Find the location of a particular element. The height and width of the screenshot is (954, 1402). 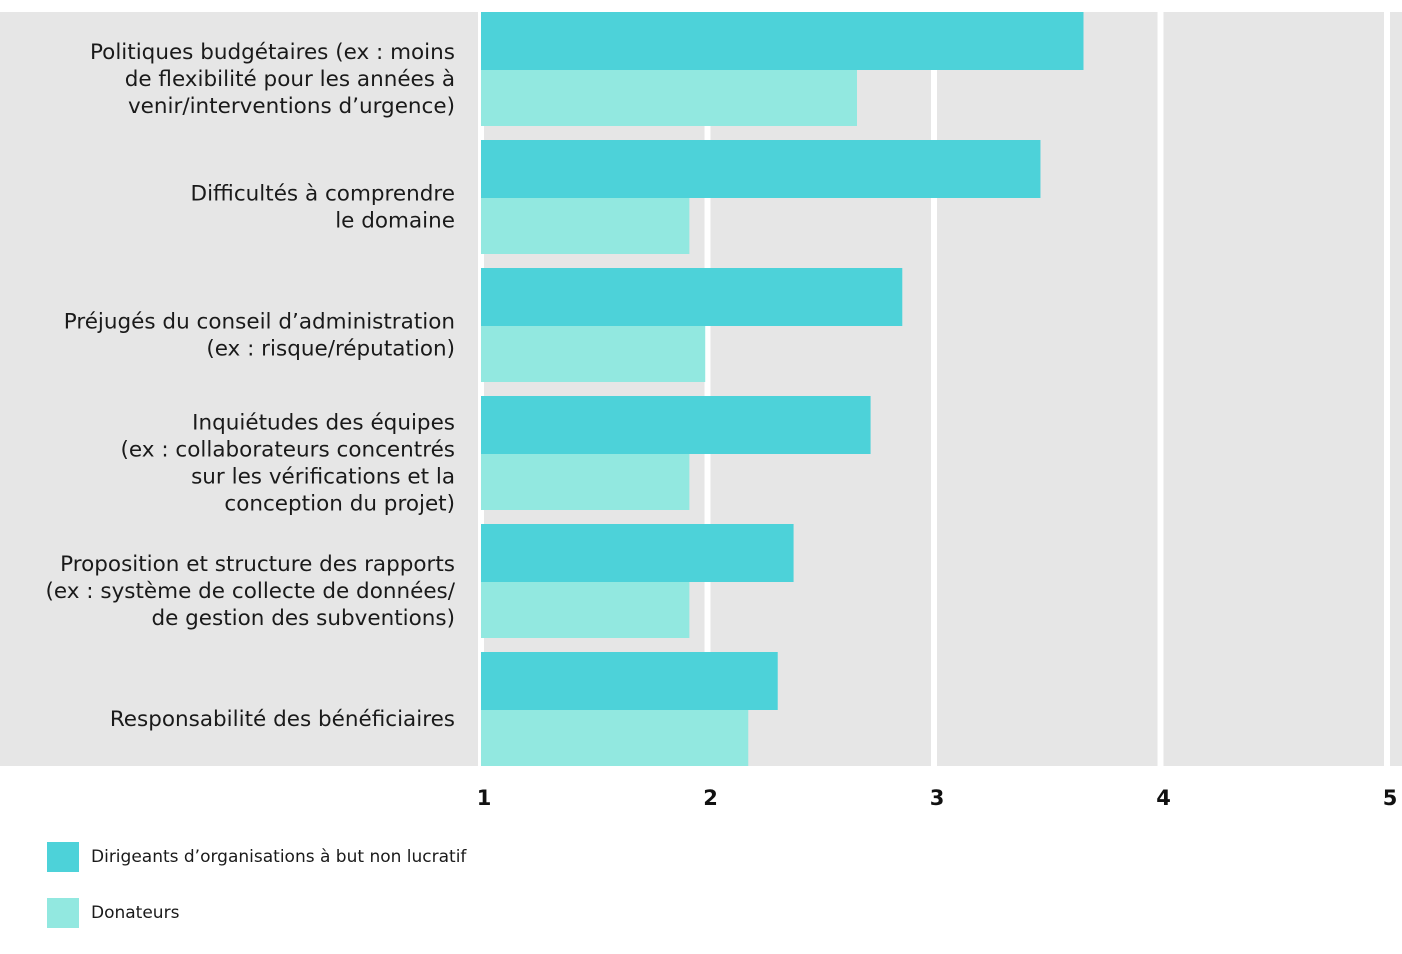

category-label-line: sur les vérifications et la is located at coordinates (323, 477).